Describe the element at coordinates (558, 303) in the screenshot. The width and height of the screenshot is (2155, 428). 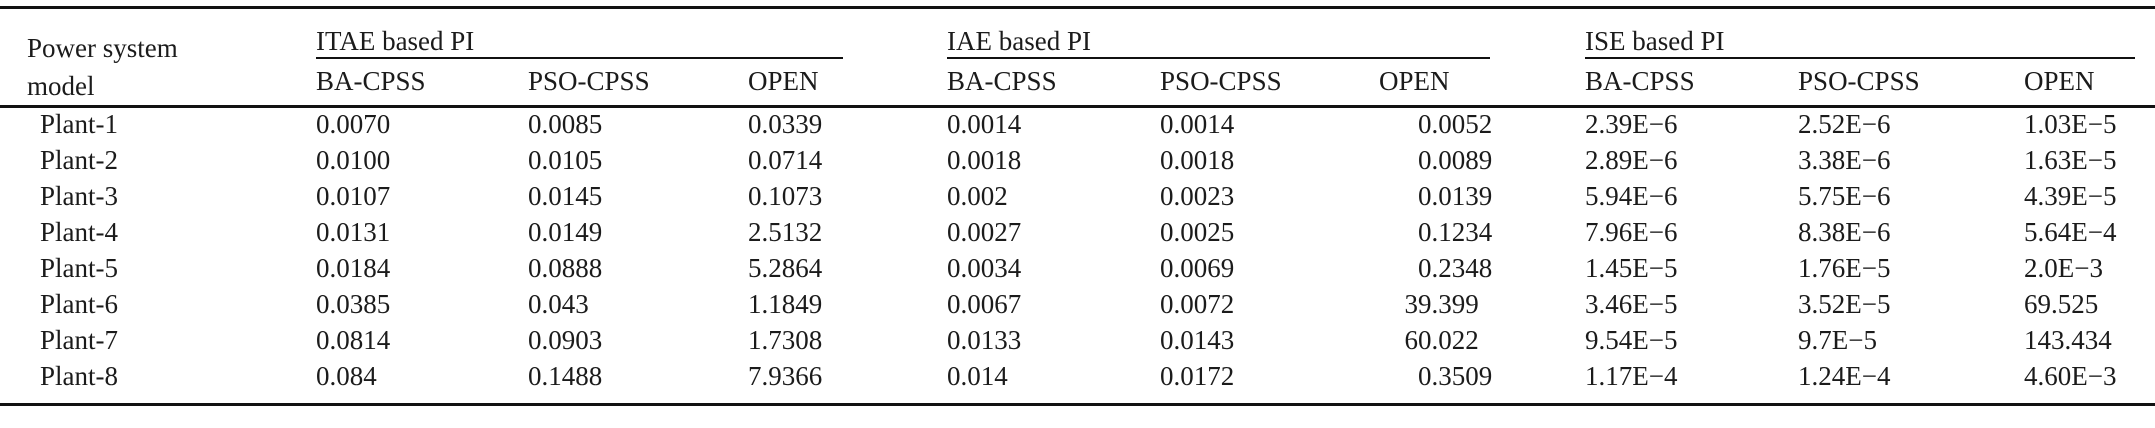
I see `value-cell: 0.043` at that location.